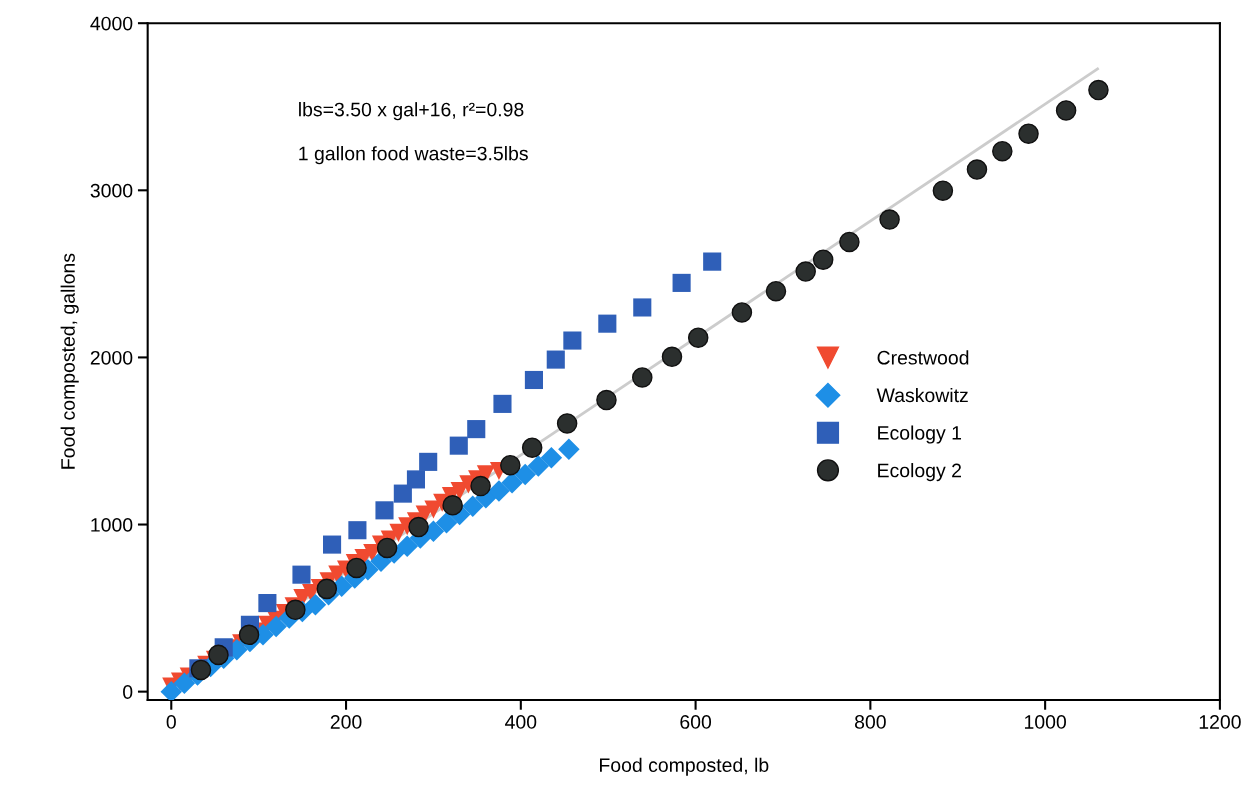 Image resolution: width=1241 pixels, height=800 pixels. What do you see at coordinates (346, 722) in the screenshot?
I see `x-tick-label: 200` at bounding box center [346, 722].